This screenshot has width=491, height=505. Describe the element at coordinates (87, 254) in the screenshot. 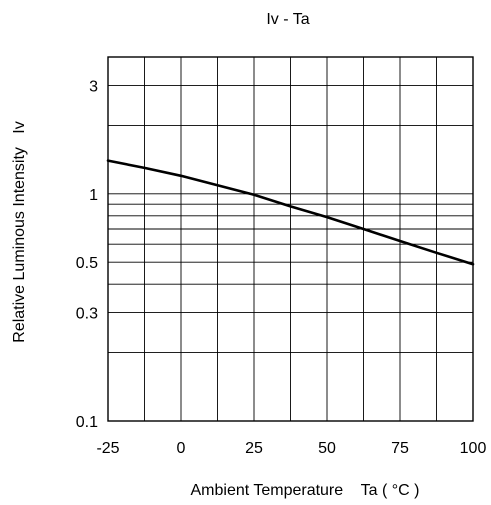

I see `y-tick-labels: 0.1 0.3 0.5 1 3` at that location.